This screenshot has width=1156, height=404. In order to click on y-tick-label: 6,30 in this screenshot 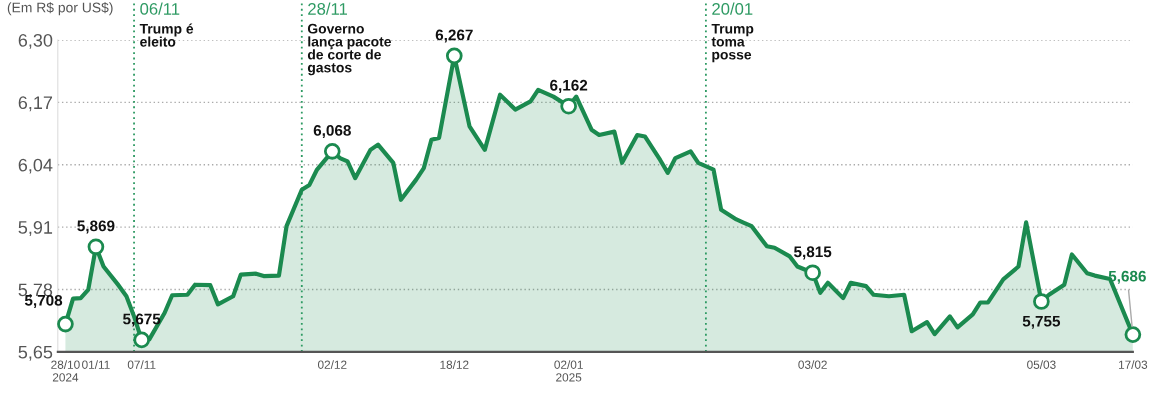, I will do `click(35, 41)`.